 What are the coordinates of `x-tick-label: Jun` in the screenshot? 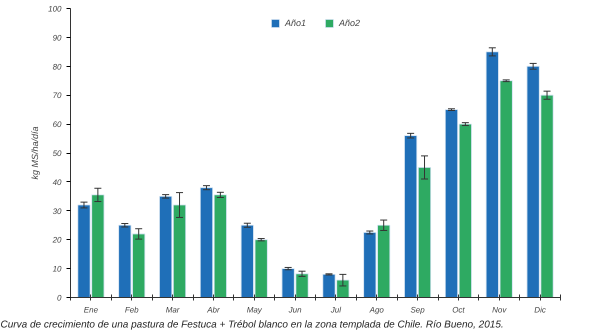 It's located at (295, 310).